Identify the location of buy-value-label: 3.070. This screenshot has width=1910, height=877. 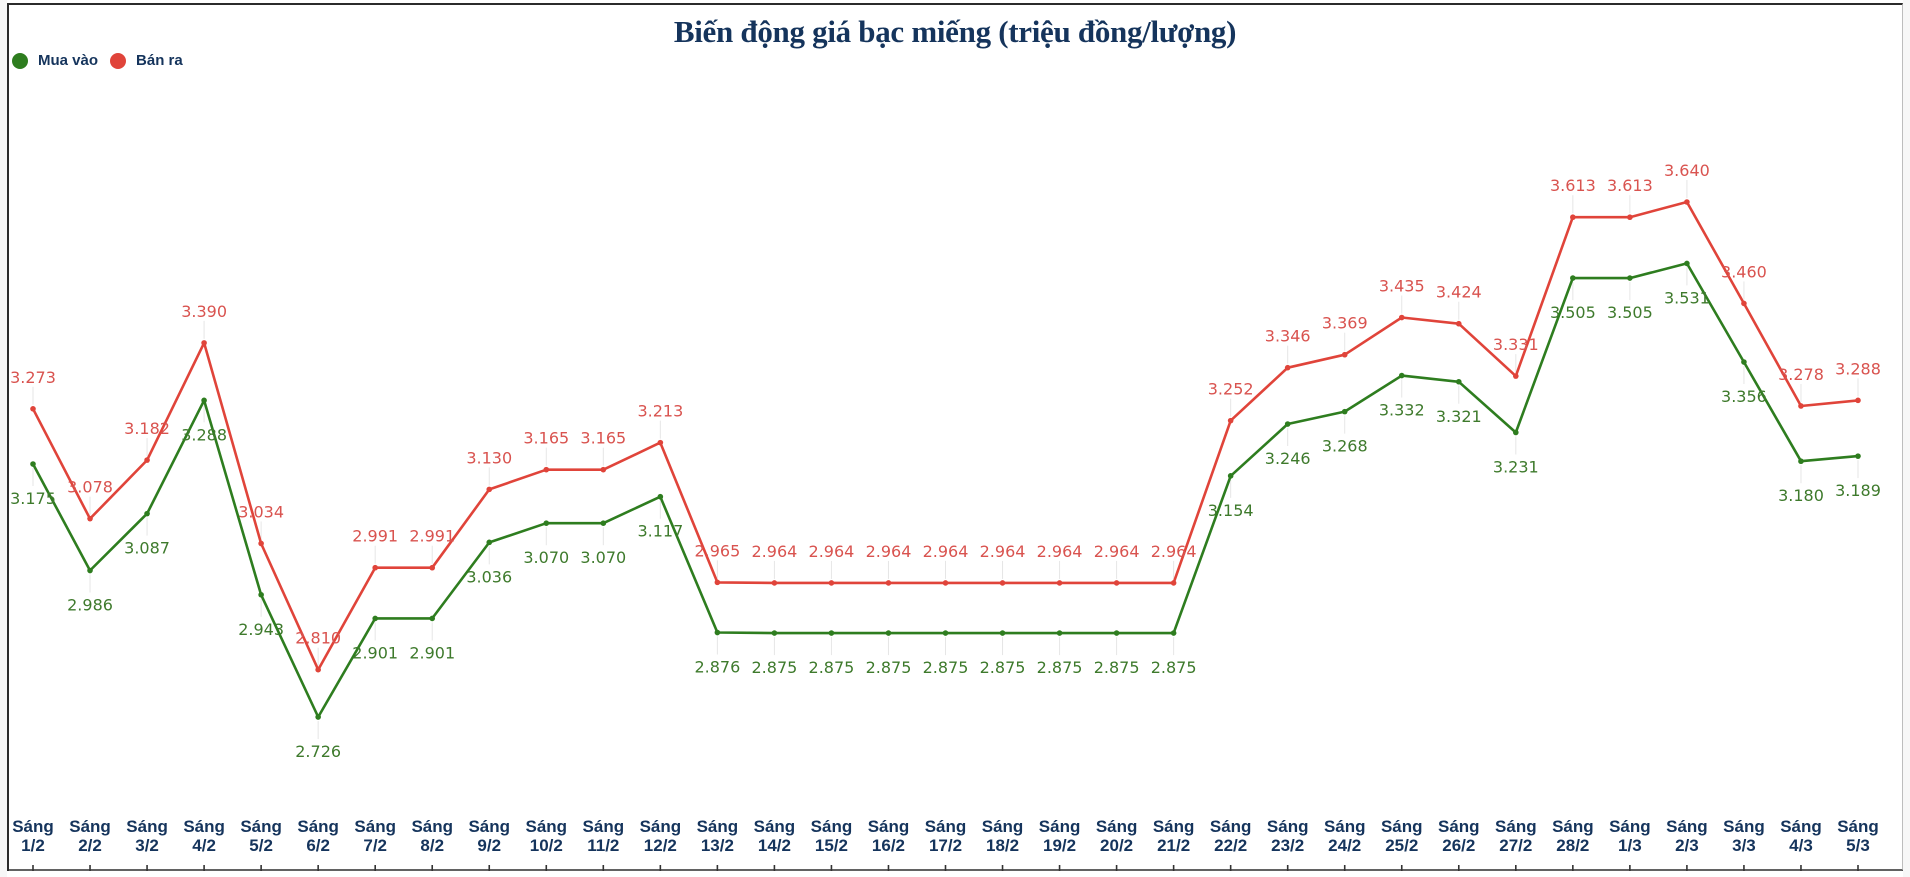
(603, 557).